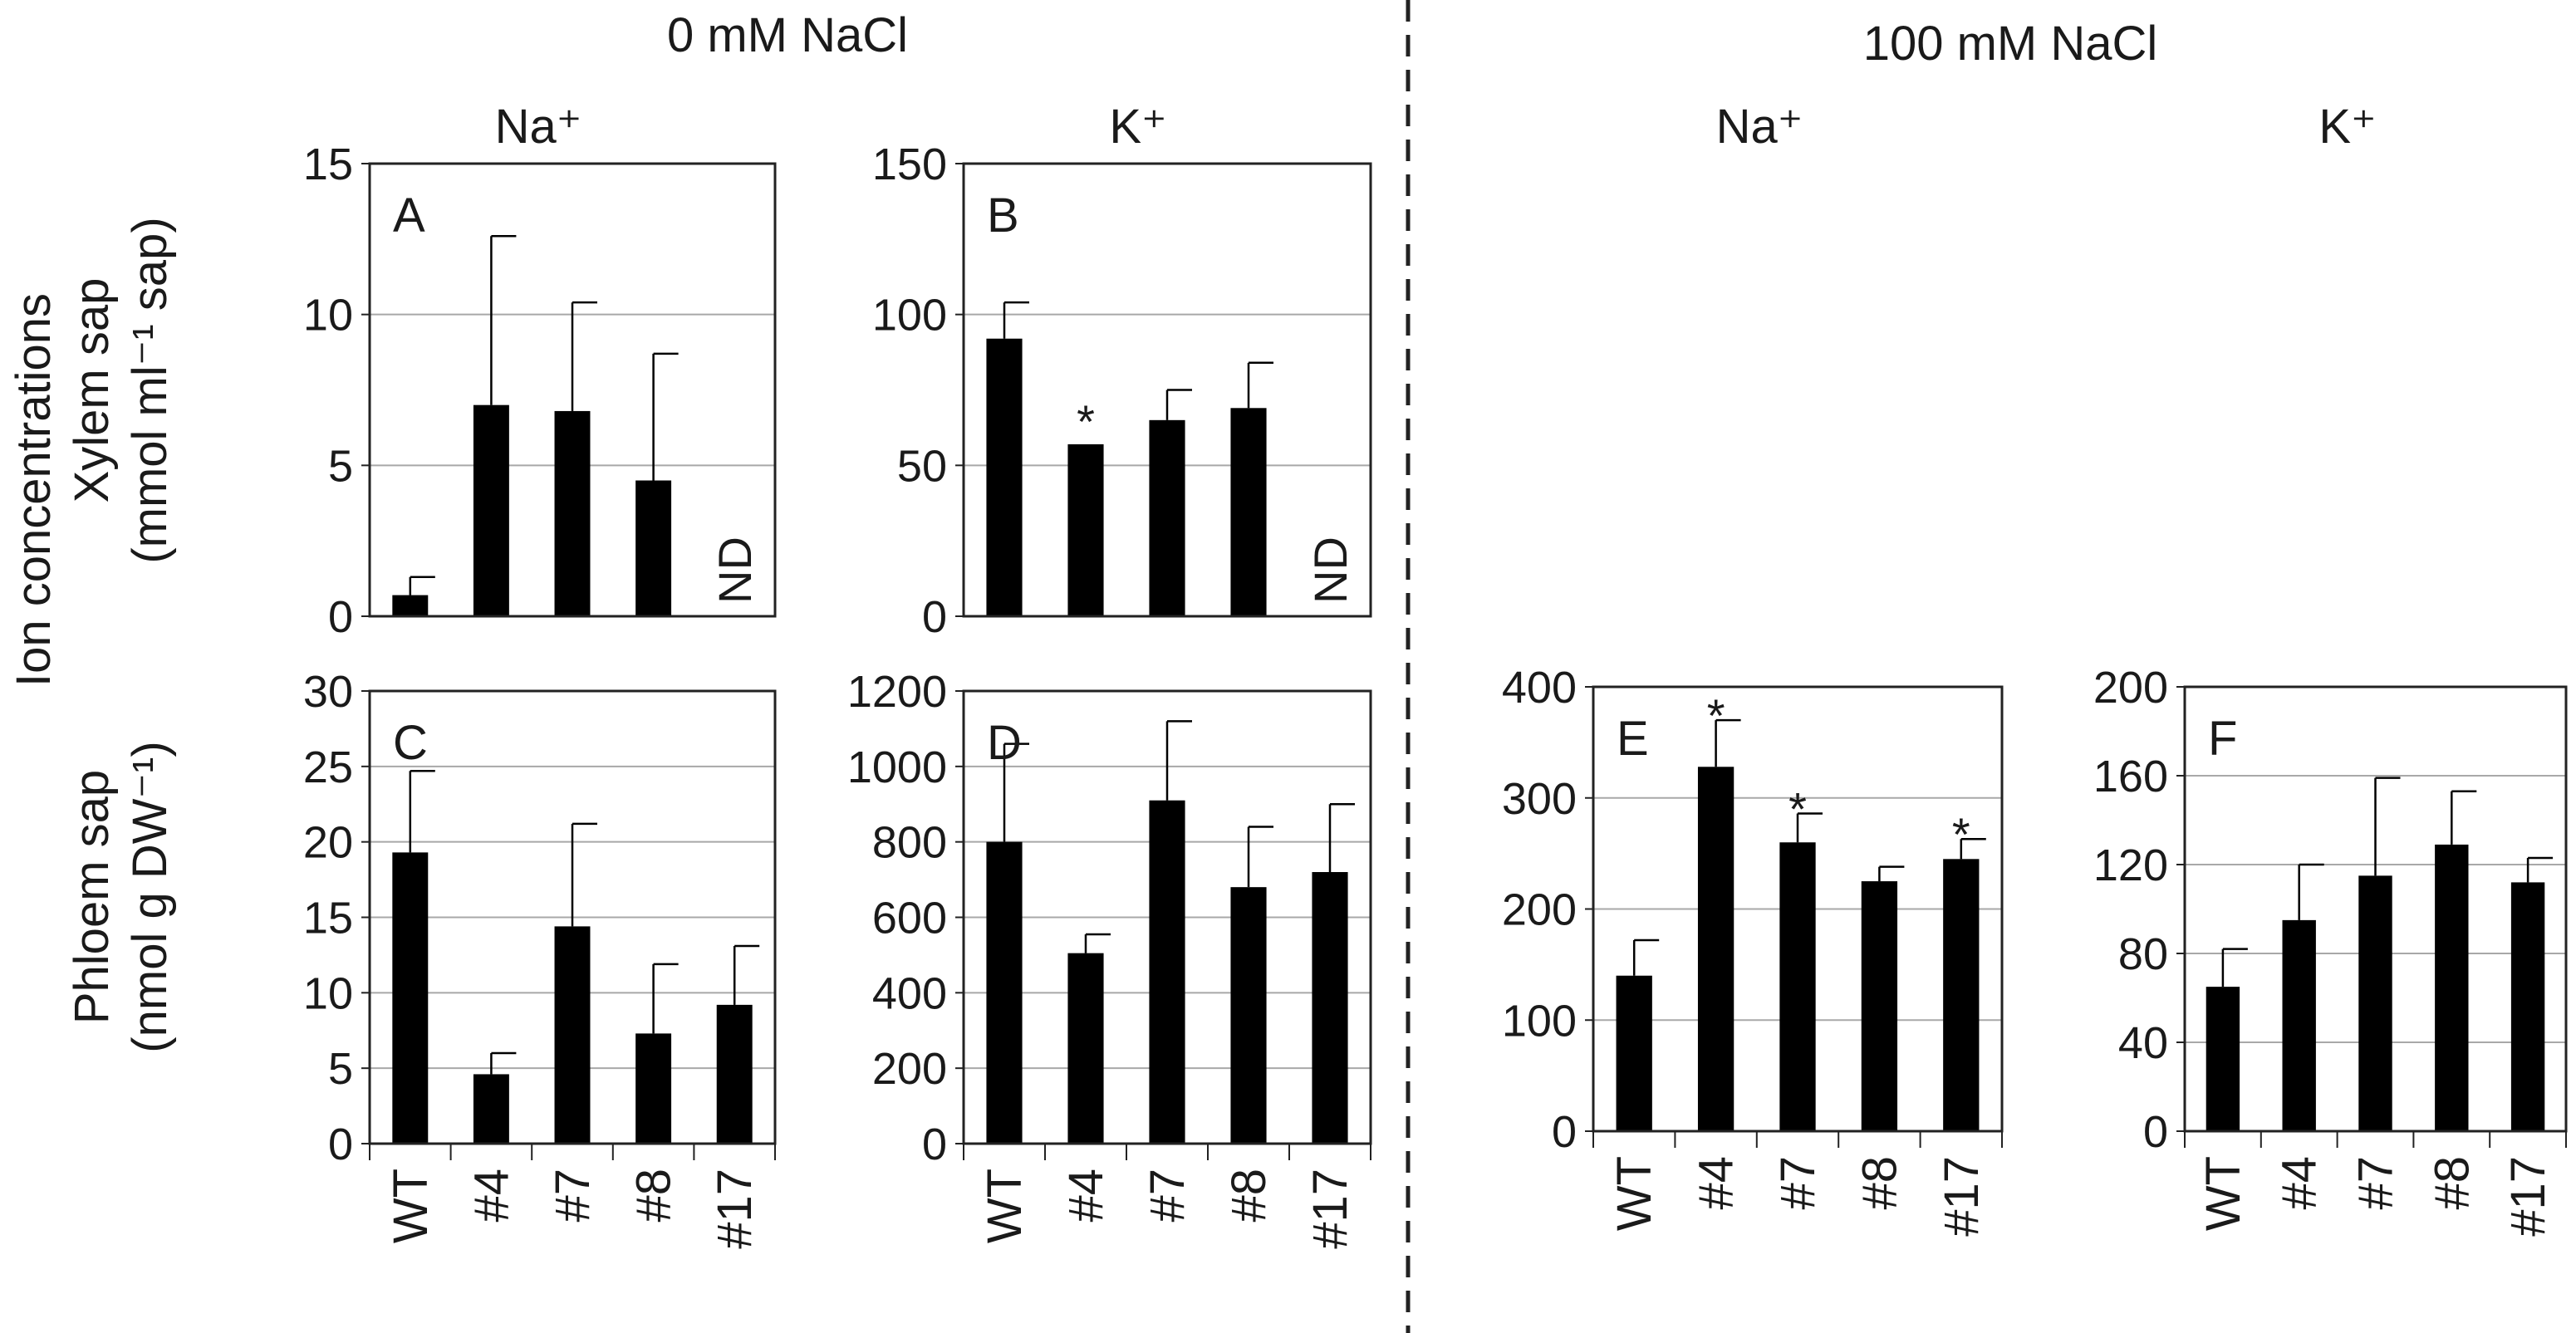  What do you see at coordinates (2130, 776) in the screenshot?
I see `y-tick-label: 160` at bounding box center [2130, 776].